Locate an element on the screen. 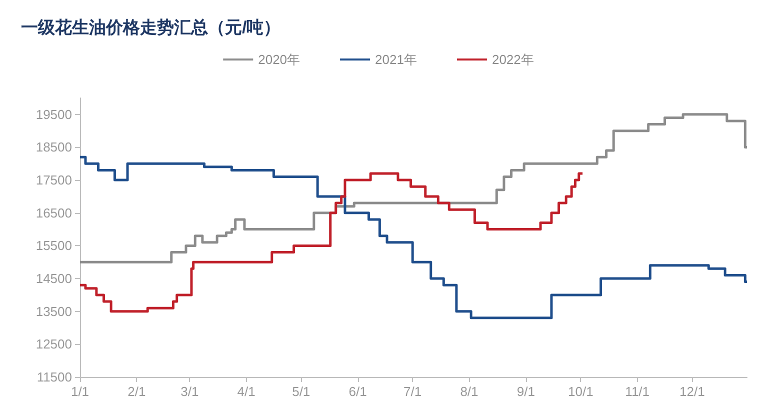  x-tick-label: 12/1 is located at coordinates (692, 391).